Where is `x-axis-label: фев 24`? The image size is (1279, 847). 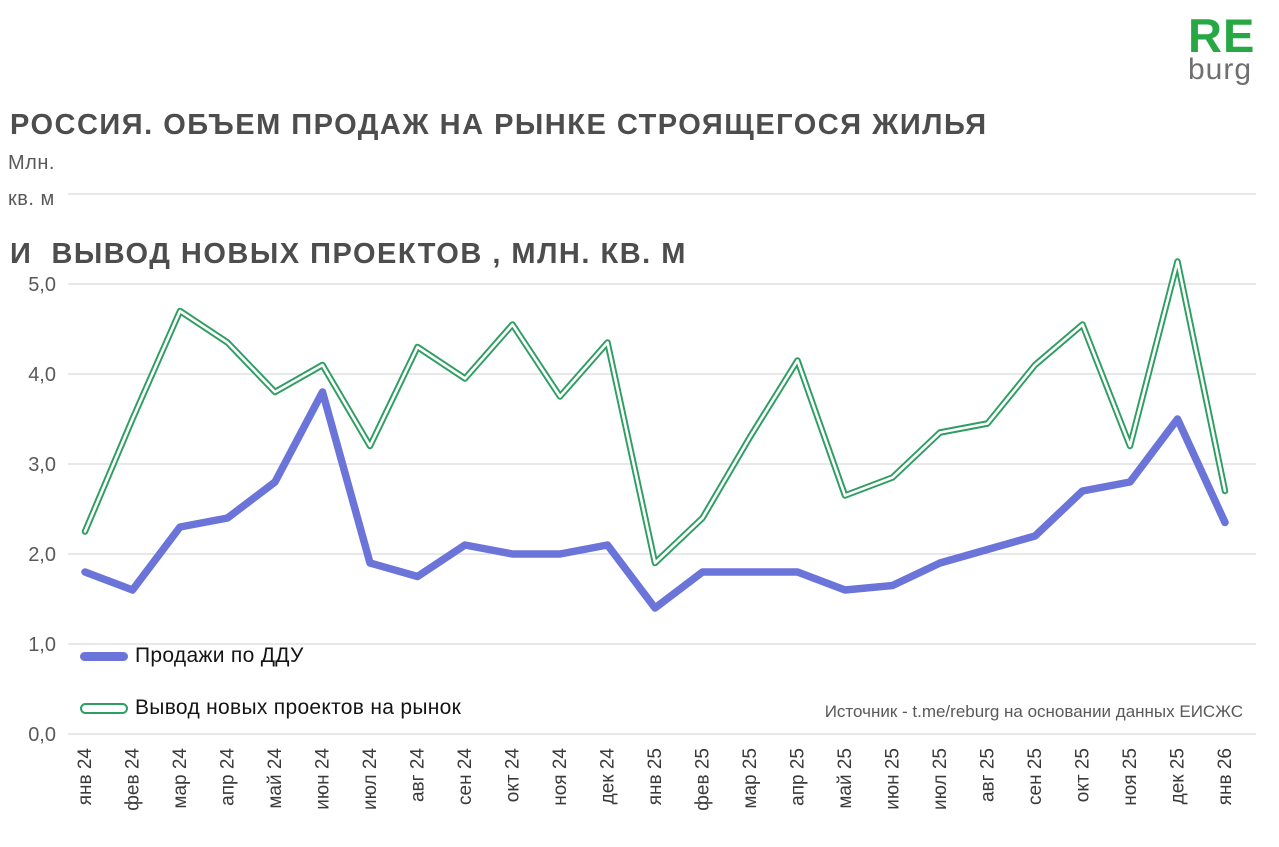
x-axis-label: фев 24 is located at coordinates (133, 779).